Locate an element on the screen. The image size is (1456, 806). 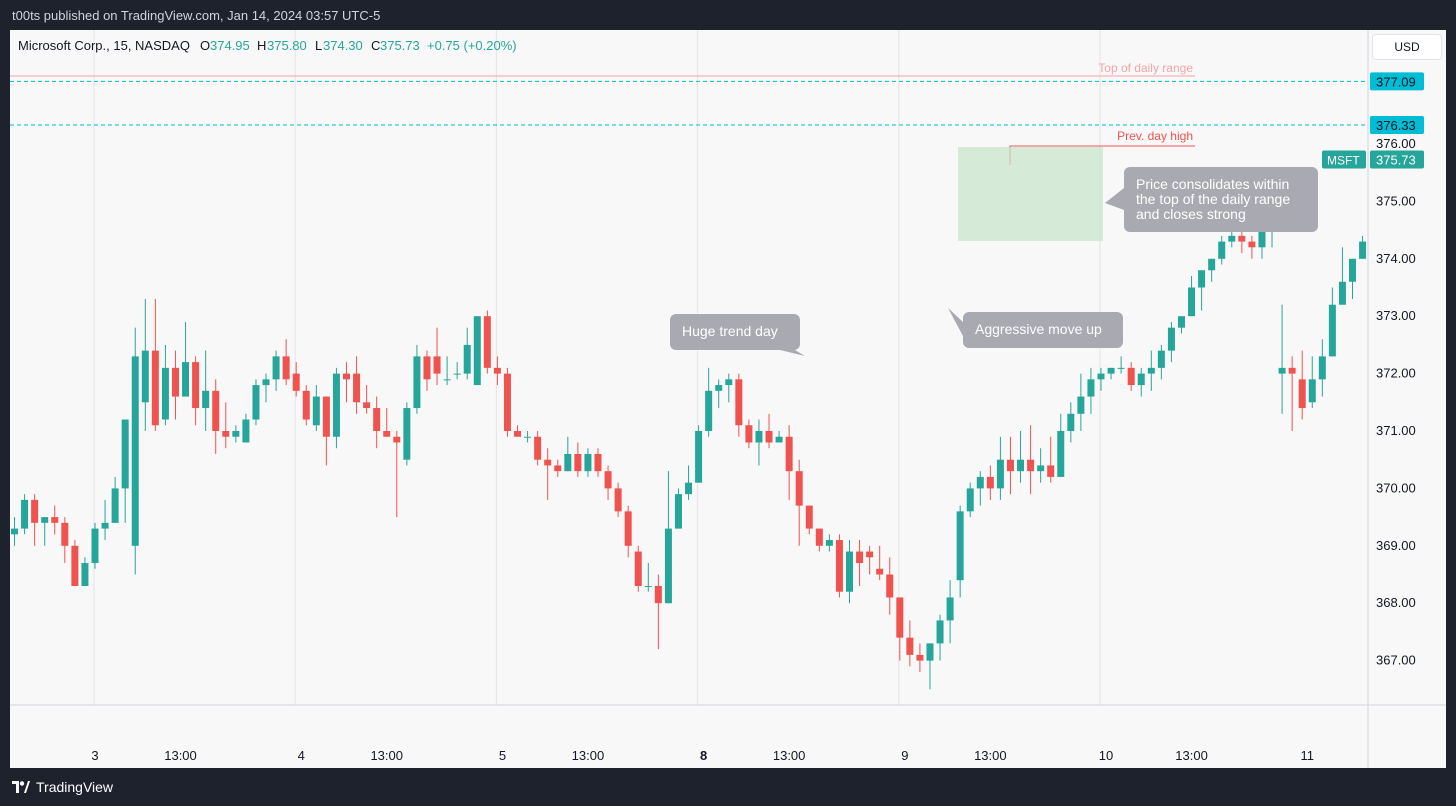
last-price-label: 375.73 is located at coordinates (1396, 159).